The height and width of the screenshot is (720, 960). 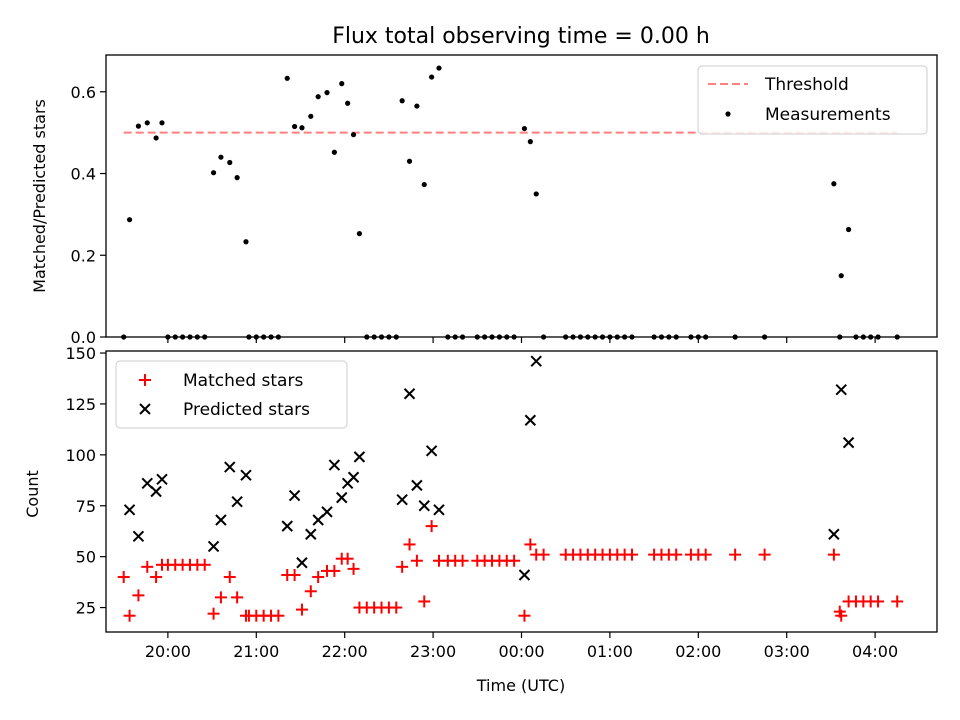 What do you see at coordinates (145, 409) in the screenshot?
I see `legend-predicted-swatch` at bounding box center [145, 409].